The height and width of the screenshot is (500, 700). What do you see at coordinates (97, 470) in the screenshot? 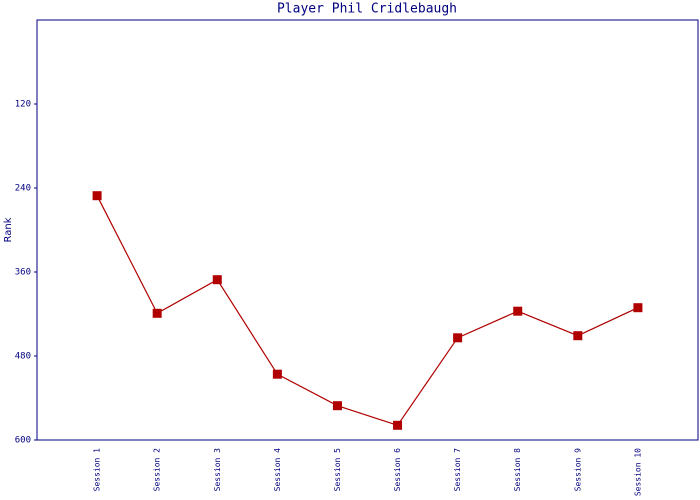
I see `x-tick-label: Session 1` at bounding box center [97, 470].